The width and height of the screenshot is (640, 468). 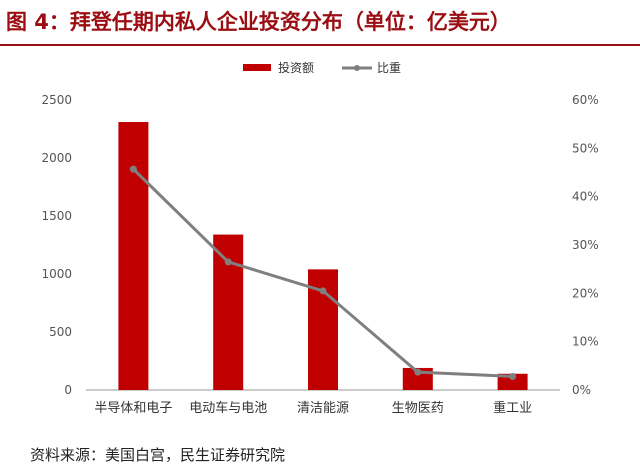 I want to click on title-bar: 图 4：拜登任期内私人企业投资分布（单位：亿美元）, so click(x=320, y=23).